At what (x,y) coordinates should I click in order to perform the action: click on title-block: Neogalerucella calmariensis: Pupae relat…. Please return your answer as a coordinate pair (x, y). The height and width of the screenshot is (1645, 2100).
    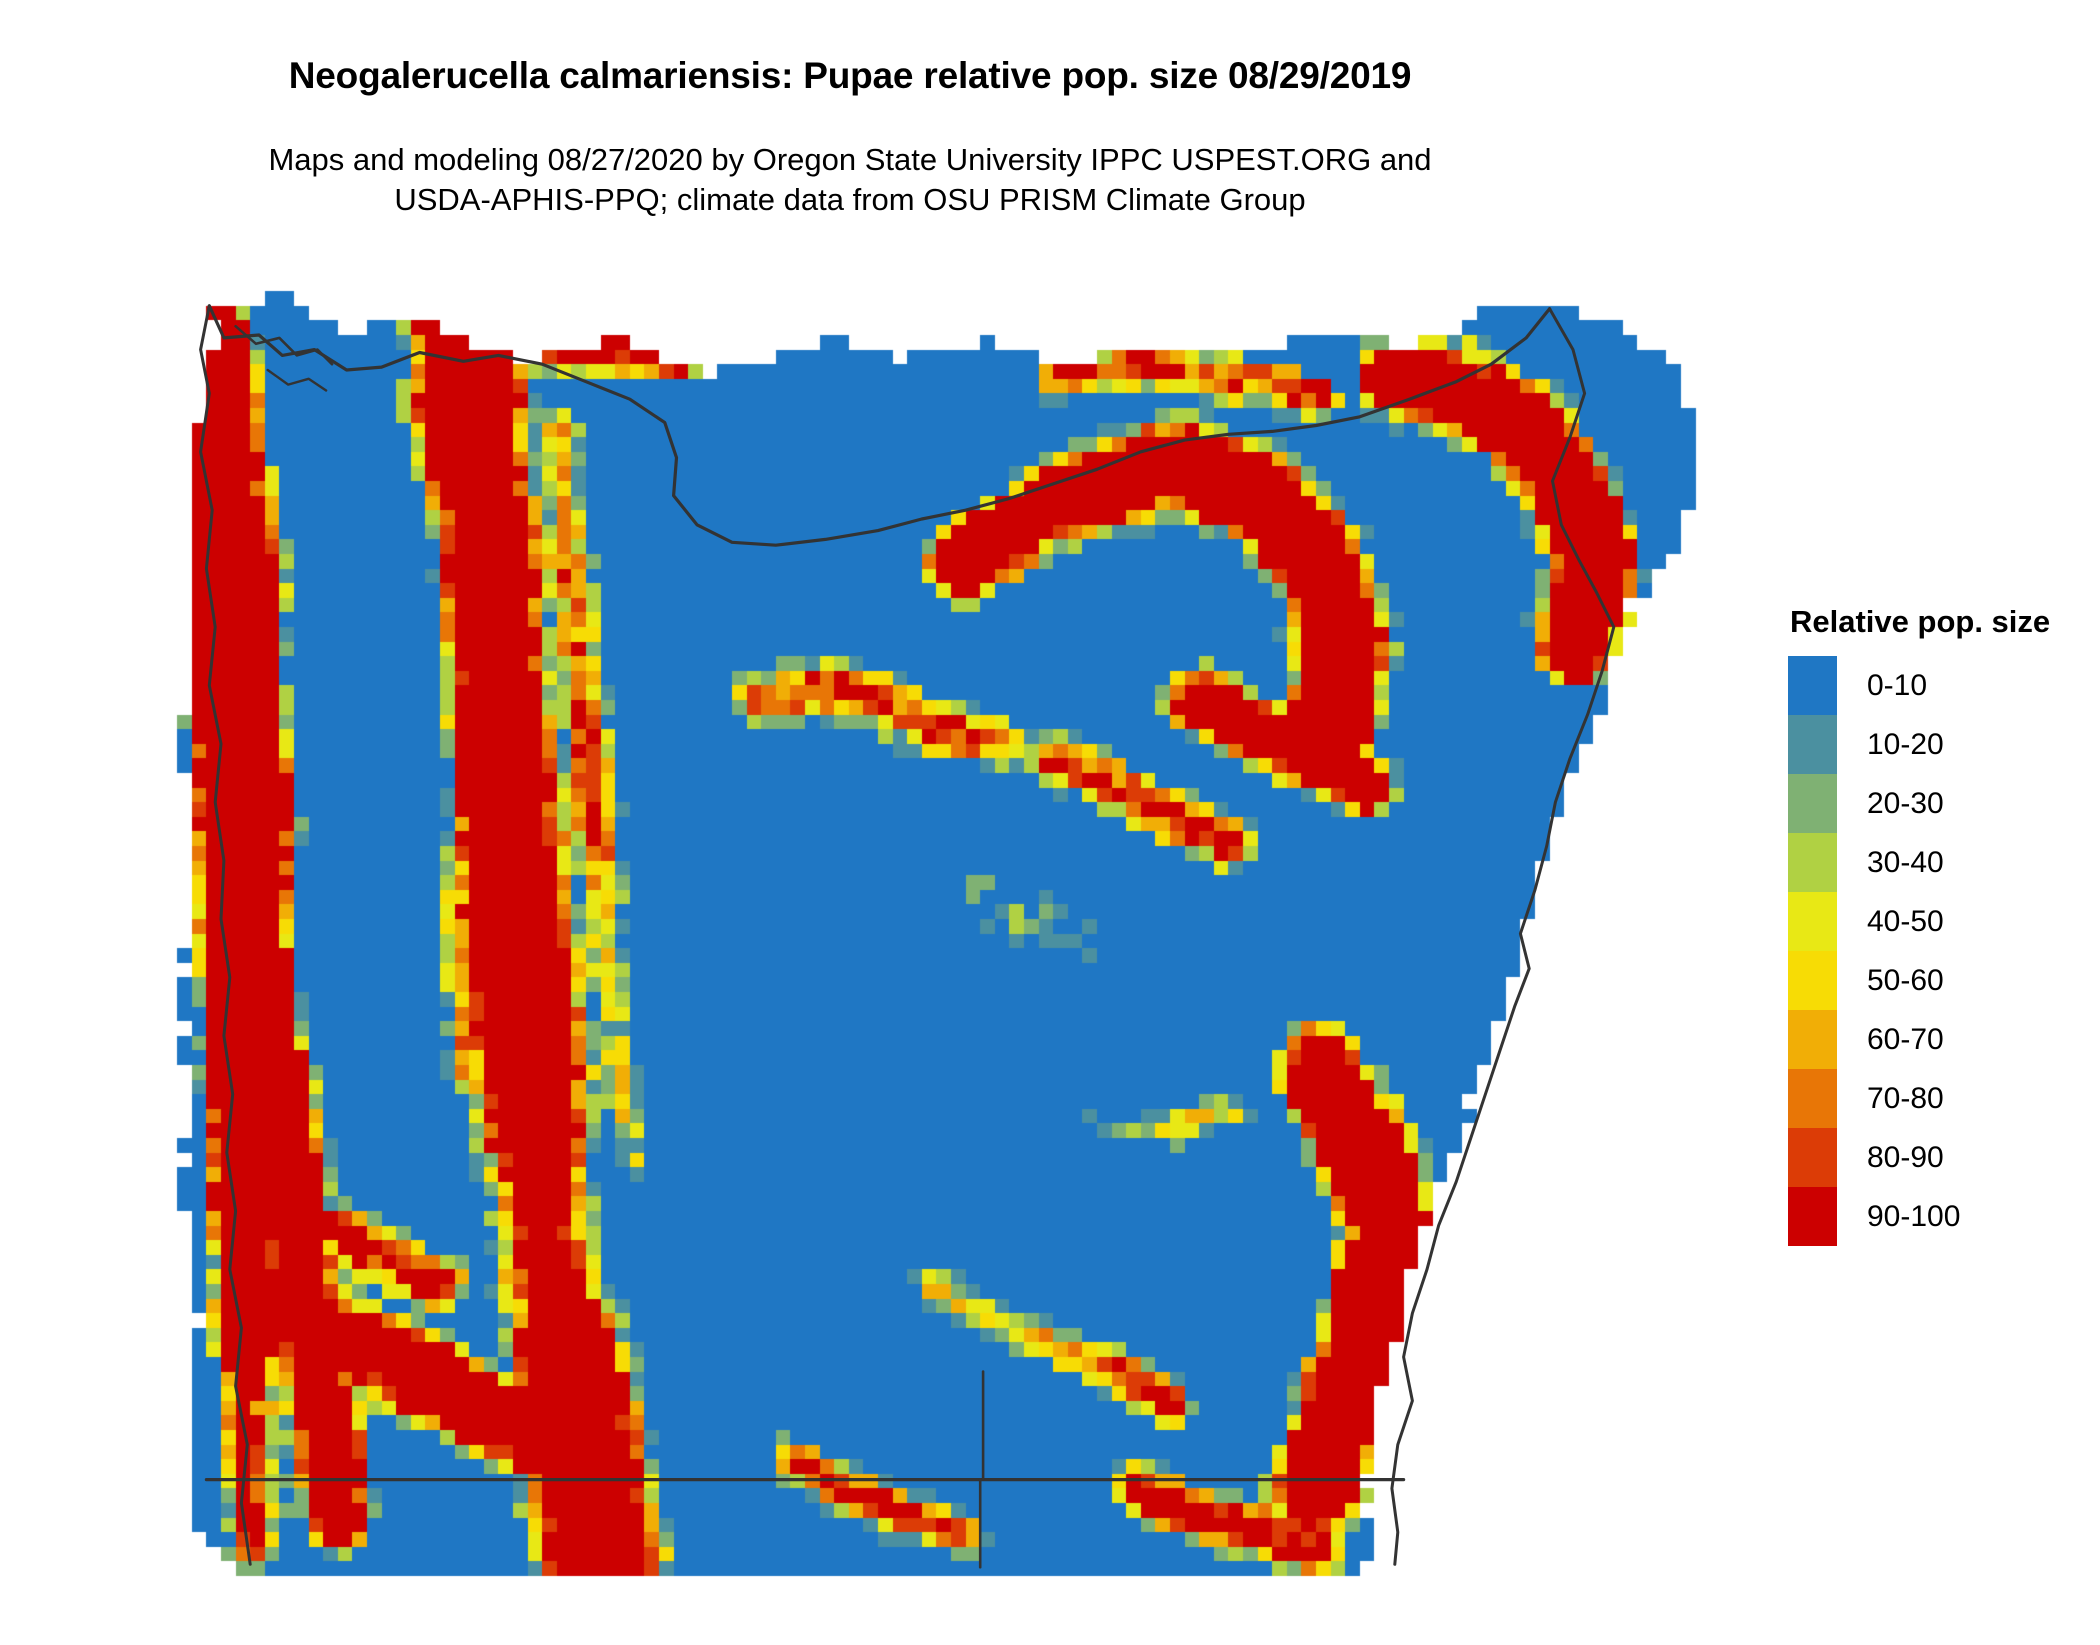
    Looking at the image, I should click on (850, 76).